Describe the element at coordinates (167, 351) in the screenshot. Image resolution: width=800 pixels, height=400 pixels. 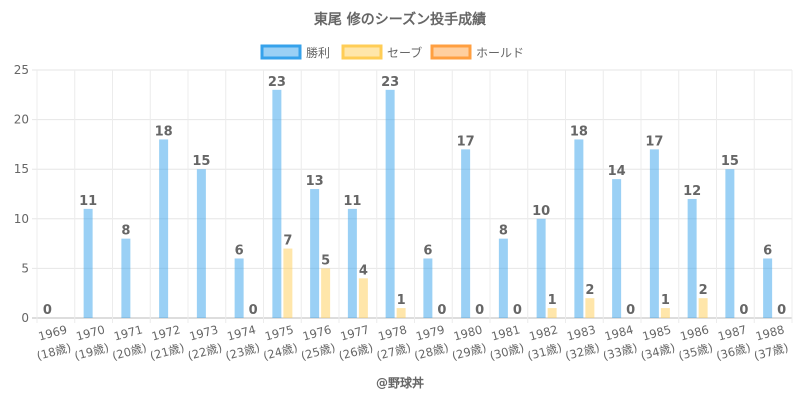
I see `x-tick-sublabel: (21歳)` at that location.